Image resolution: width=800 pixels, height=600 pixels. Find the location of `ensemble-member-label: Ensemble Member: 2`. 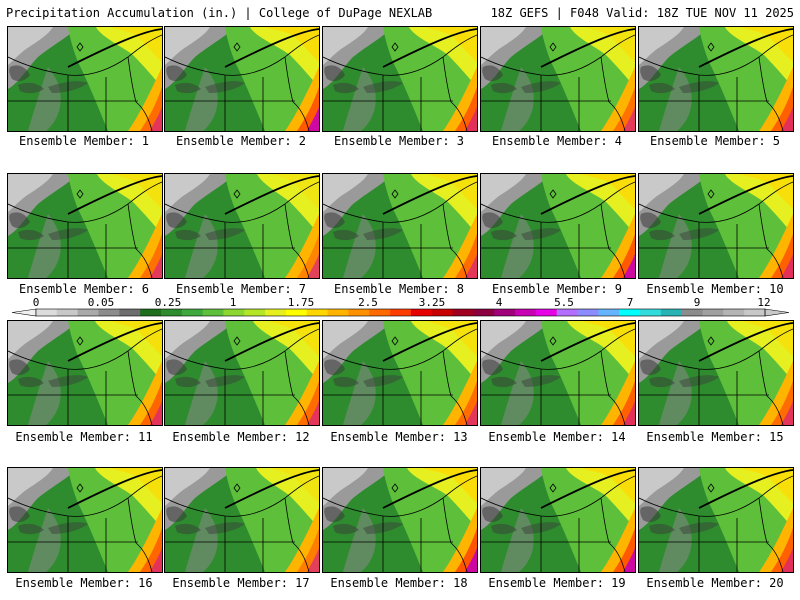

ensemble-member-label: Ensemble Member: 2 is located at coordinates (241, 141).